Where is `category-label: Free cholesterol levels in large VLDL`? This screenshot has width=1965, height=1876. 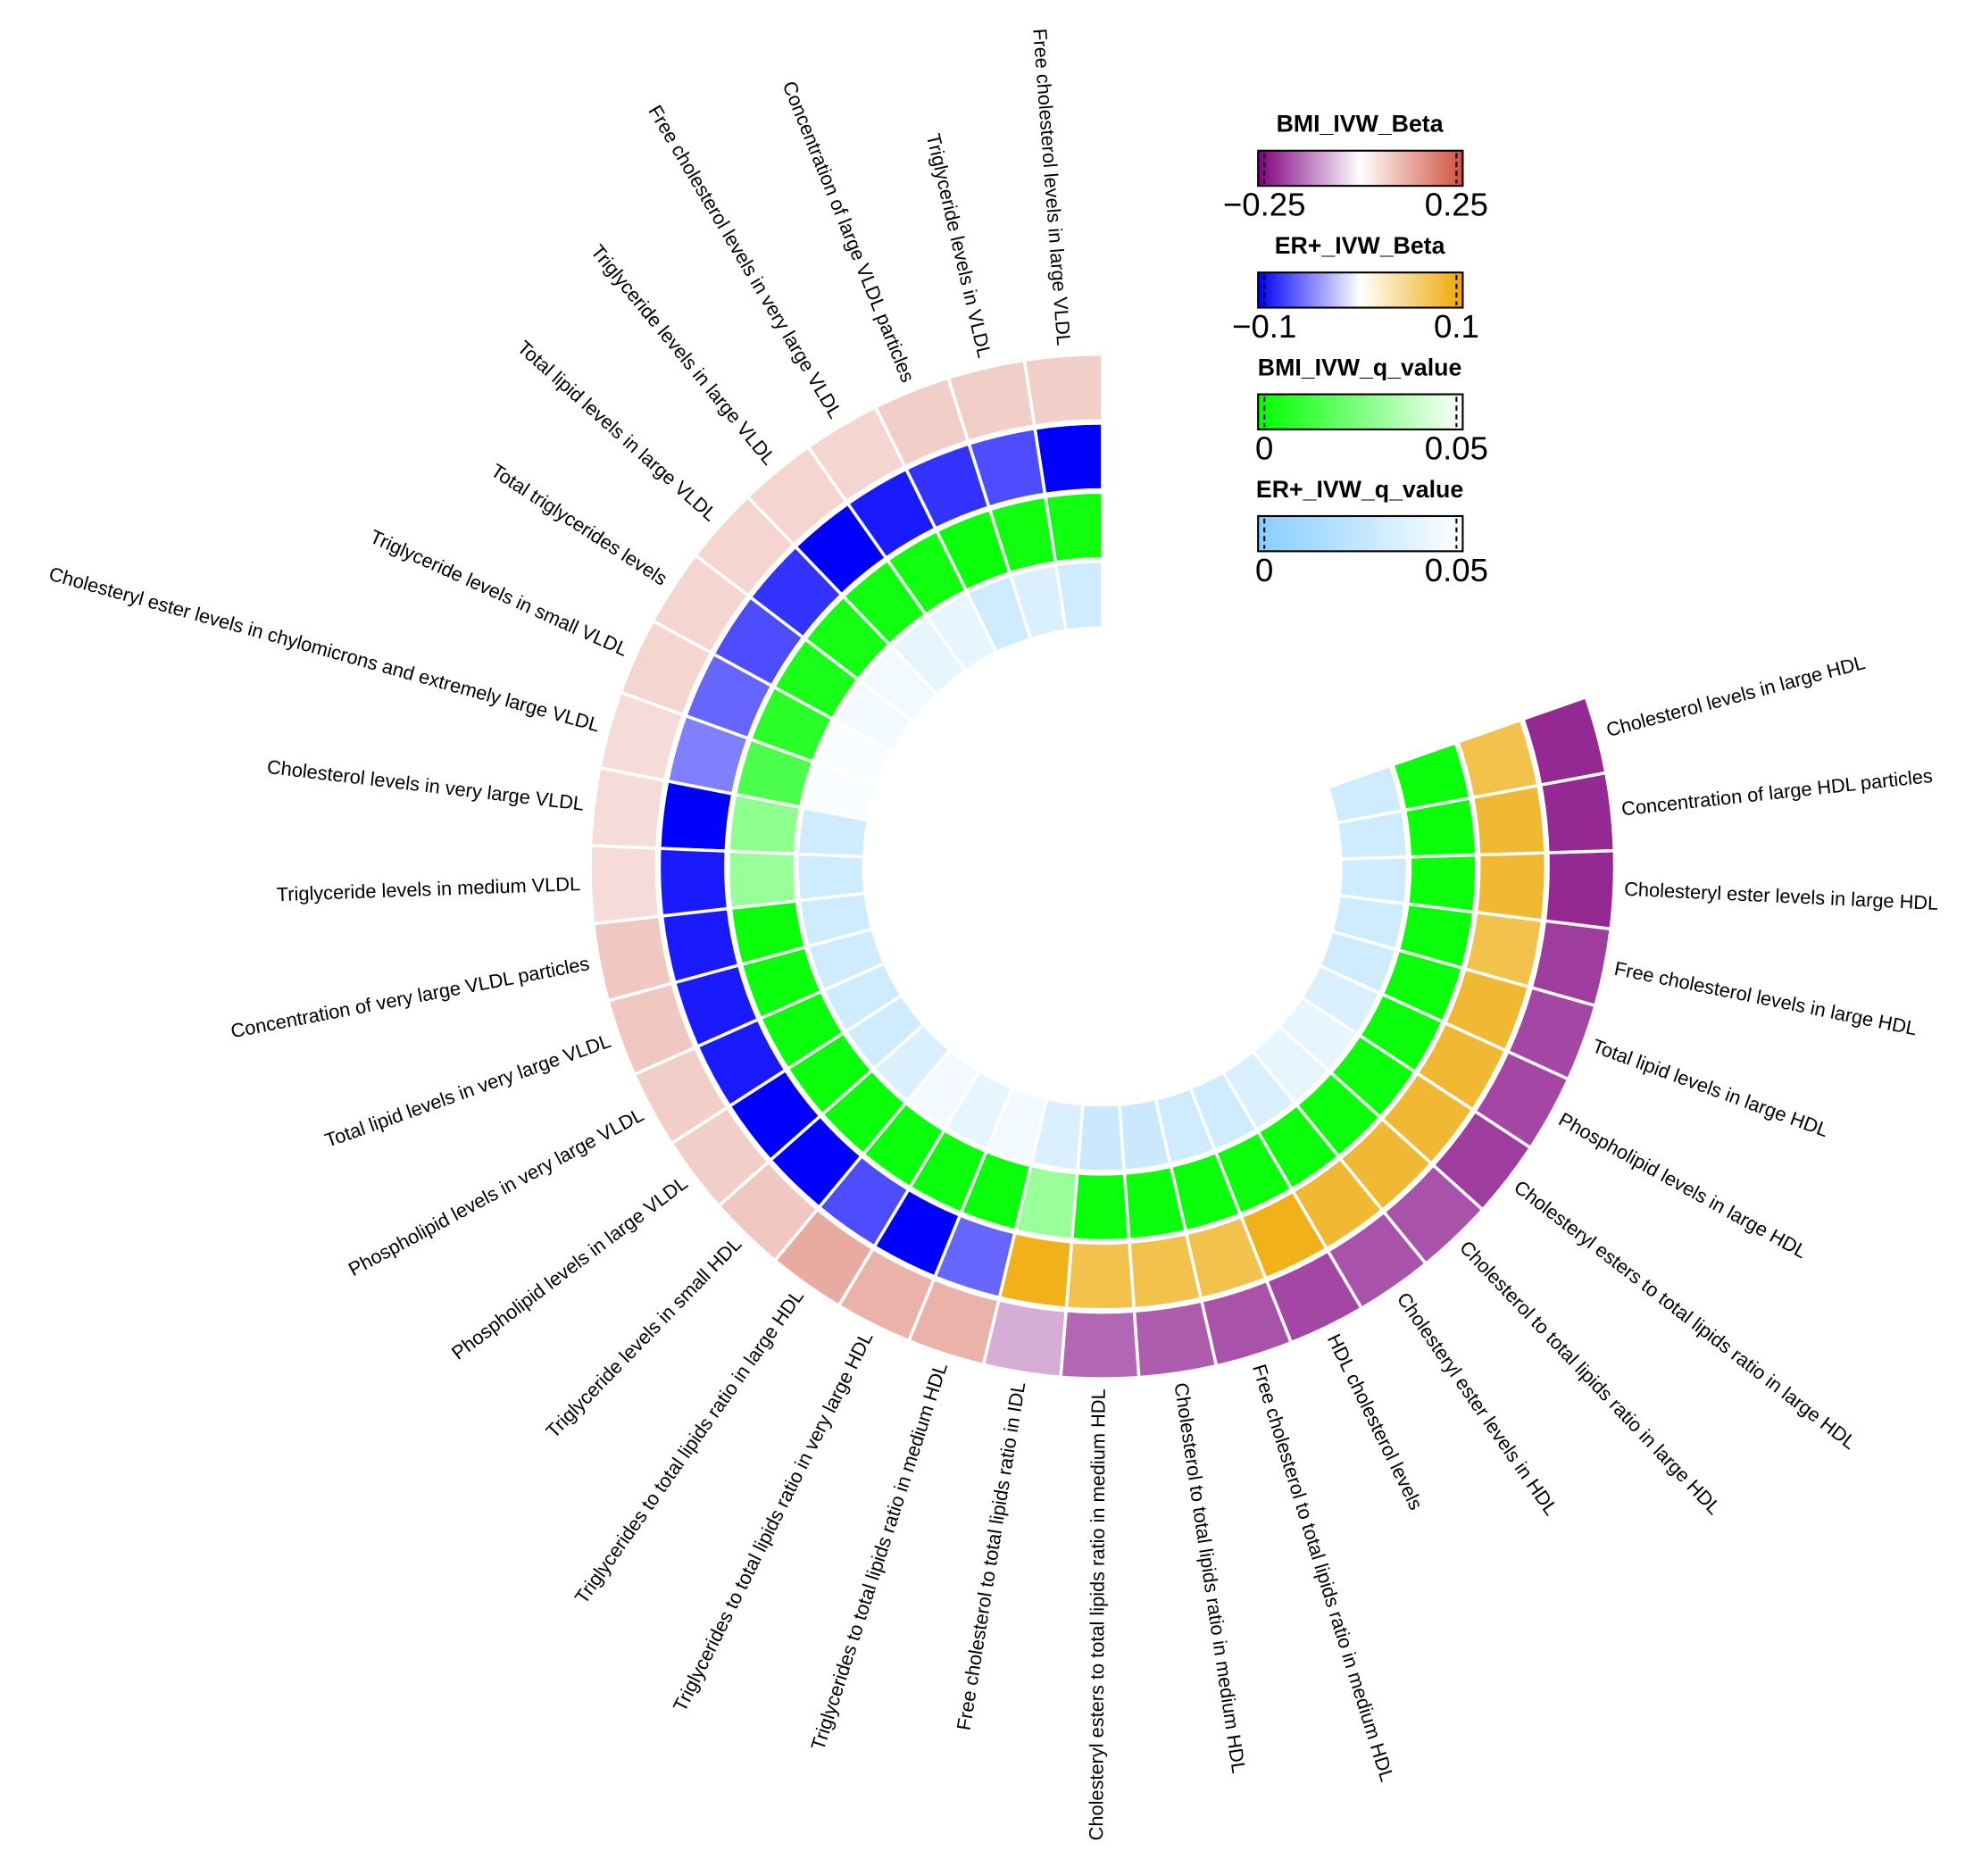 category-label: Free cholesterol levels in large VLDL is located at coordinates (1051, 187).